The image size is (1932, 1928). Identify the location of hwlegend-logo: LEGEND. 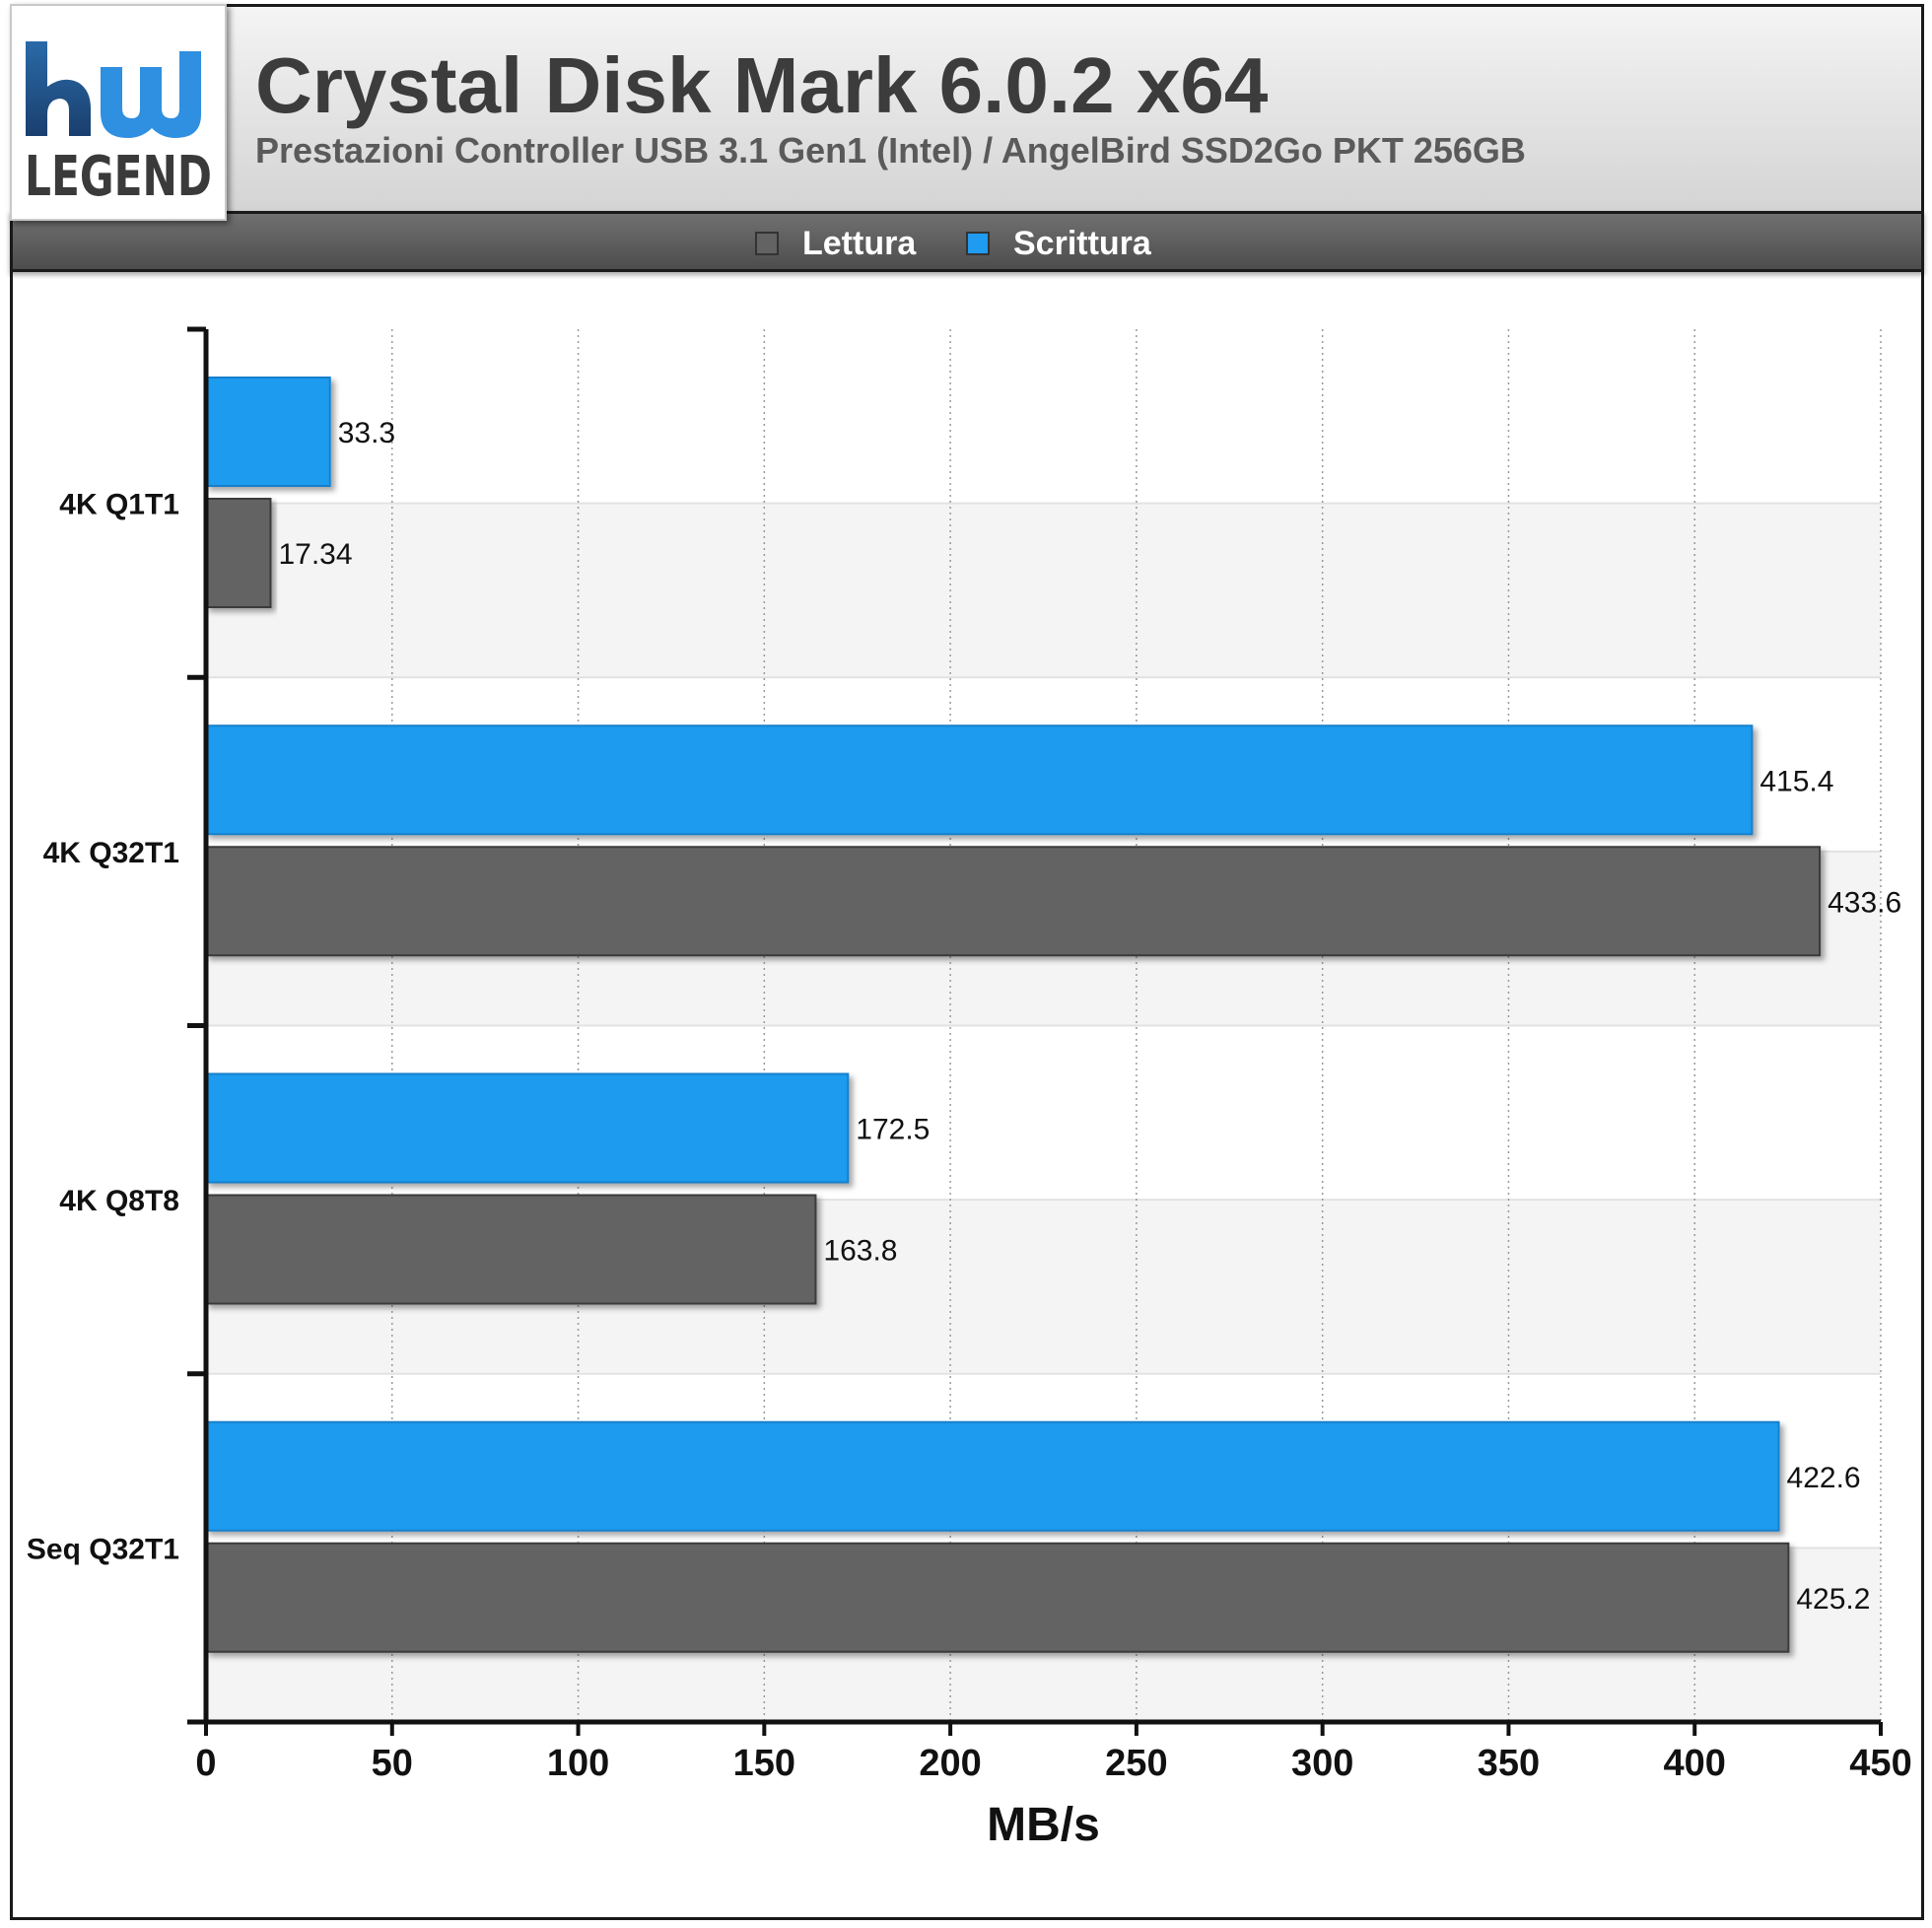
(119, 112).